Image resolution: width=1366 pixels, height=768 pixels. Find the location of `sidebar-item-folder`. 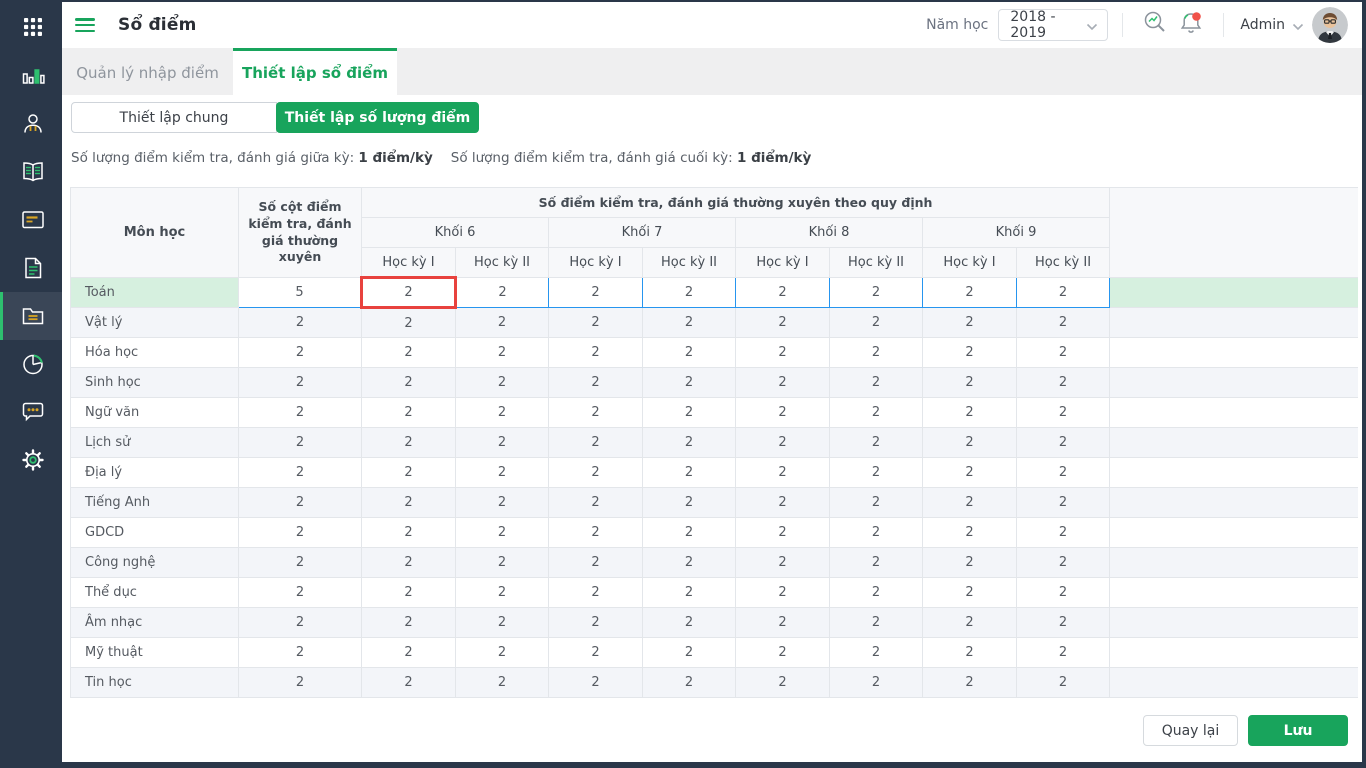

sidebar-item-folder is located at coordinates (31, 316).